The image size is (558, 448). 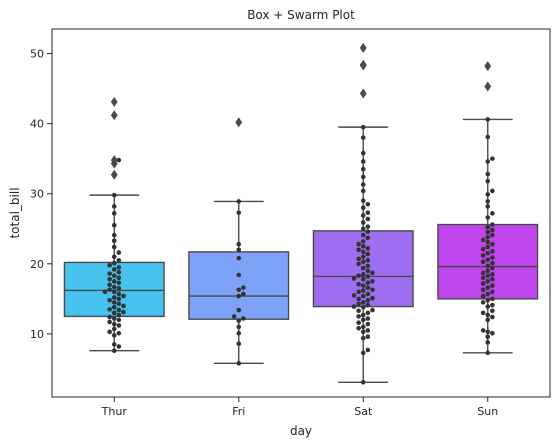 I want to click on x-tick-label: Sun, so click(x=487, y=411).